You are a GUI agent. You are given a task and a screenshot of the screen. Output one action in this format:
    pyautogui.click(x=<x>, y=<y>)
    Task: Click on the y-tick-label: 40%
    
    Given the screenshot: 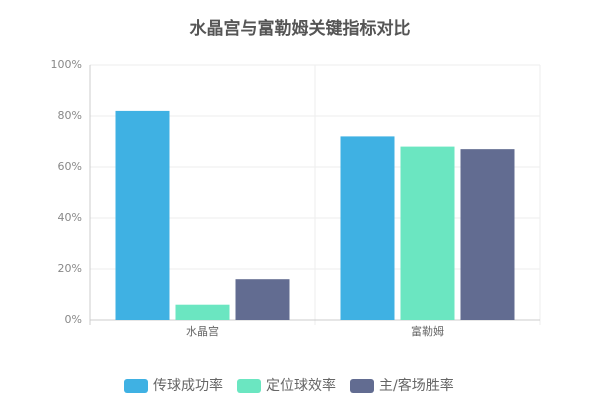 What is the action you would take?
    pyautogui.click(x=70, y=217)
    